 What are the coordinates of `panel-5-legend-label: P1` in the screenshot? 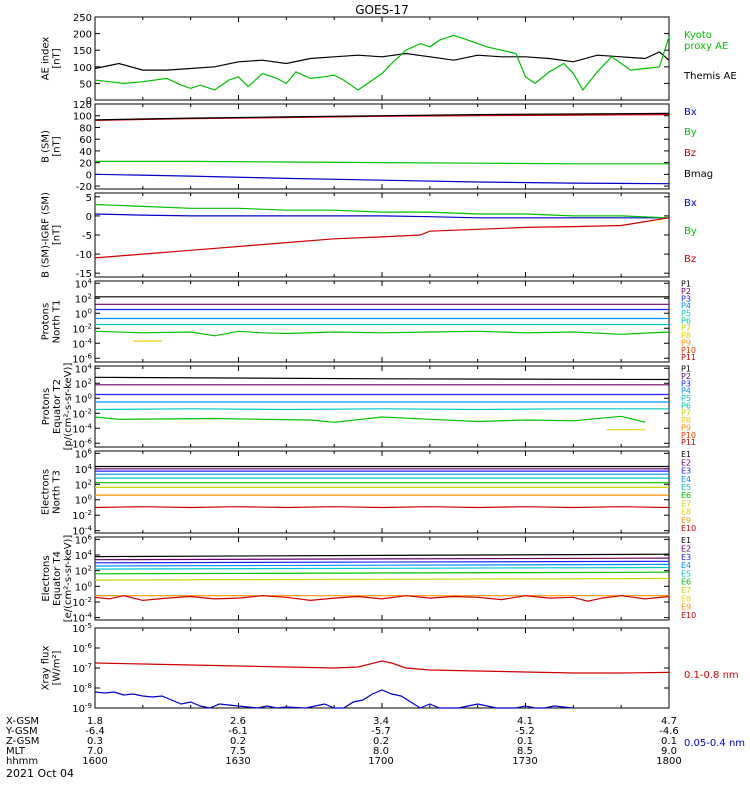 It's located at (686, 369).